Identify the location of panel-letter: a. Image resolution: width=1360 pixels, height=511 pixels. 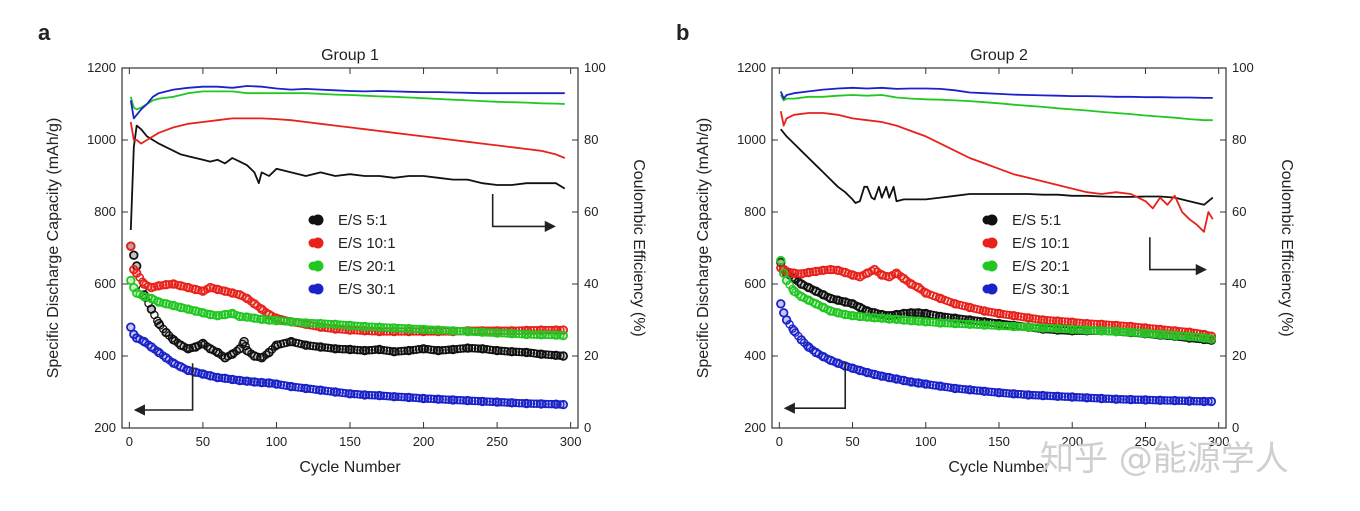
(44, 32).